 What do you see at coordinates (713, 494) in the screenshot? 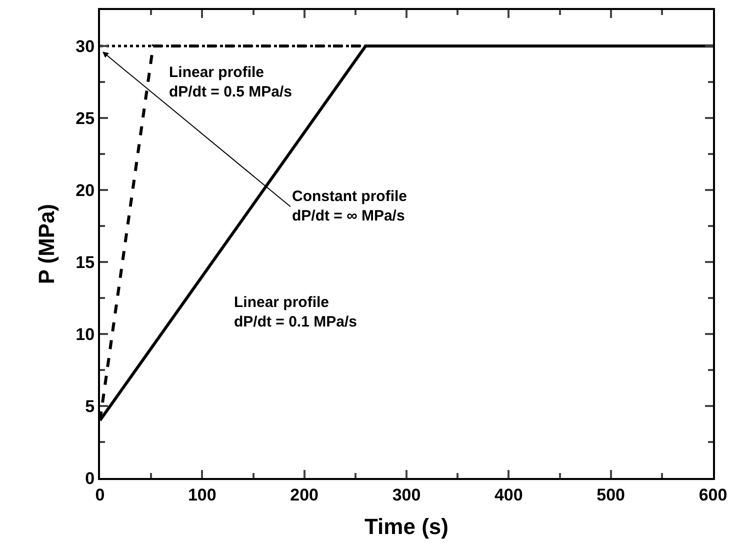
I see `x-tick-label: 600` at bounding box center [713, 494].